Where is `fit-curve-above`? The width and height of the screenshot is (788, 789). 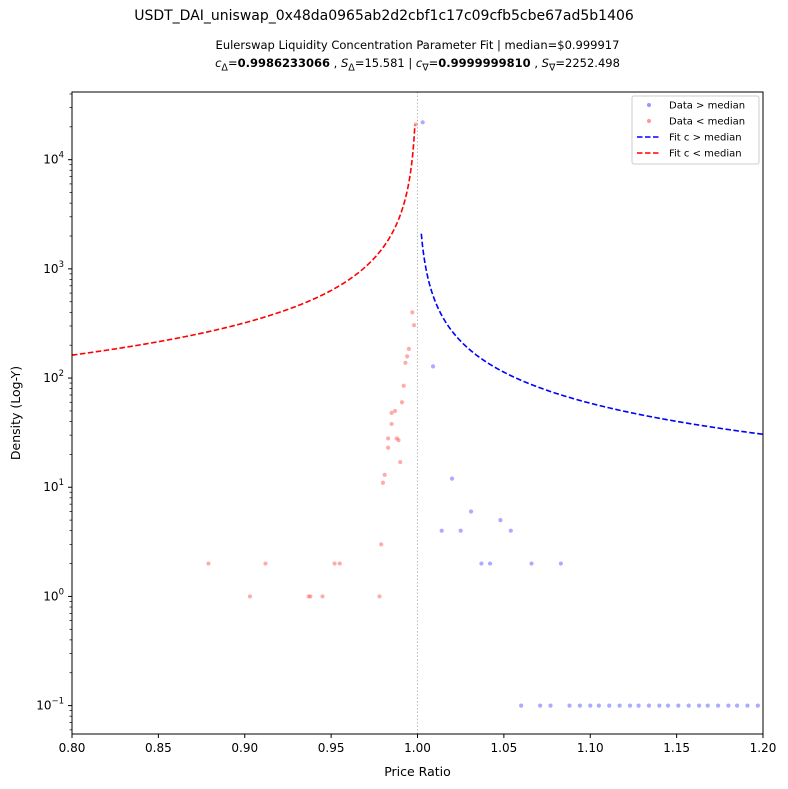 fit-curve-above is located at coordinates (591, 334).